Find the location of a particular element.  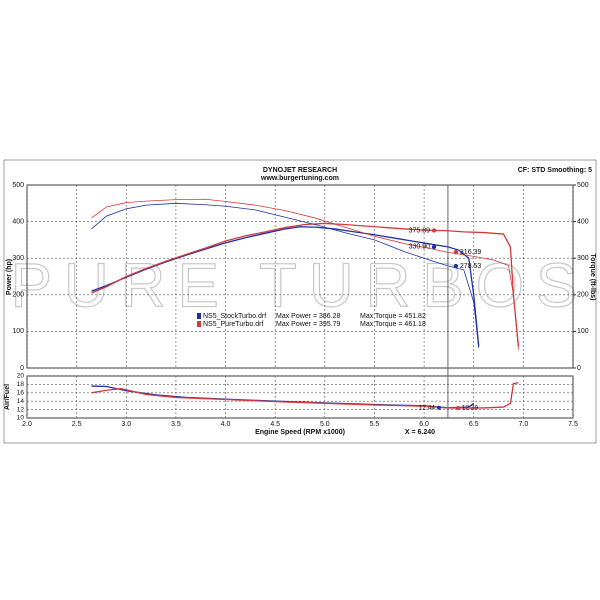

x-tick-label: 6.0 is located at coordinates (424, 424).